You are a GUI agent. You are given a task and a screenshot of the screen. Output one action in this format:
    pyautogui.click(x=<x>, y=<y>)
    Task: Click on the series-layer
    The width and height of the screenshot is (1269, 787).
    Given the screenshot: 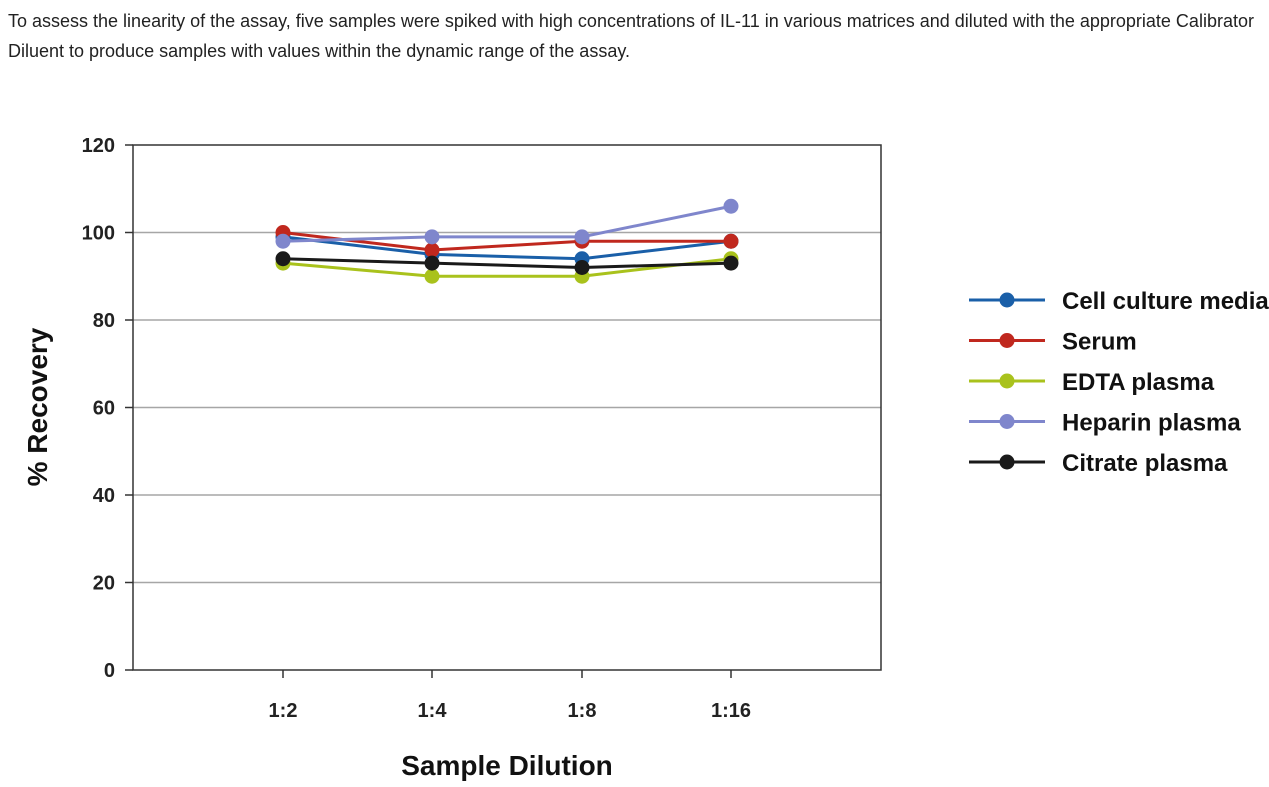 What is the action you would take?
    pyautogui.click(x=507, y=241)
    